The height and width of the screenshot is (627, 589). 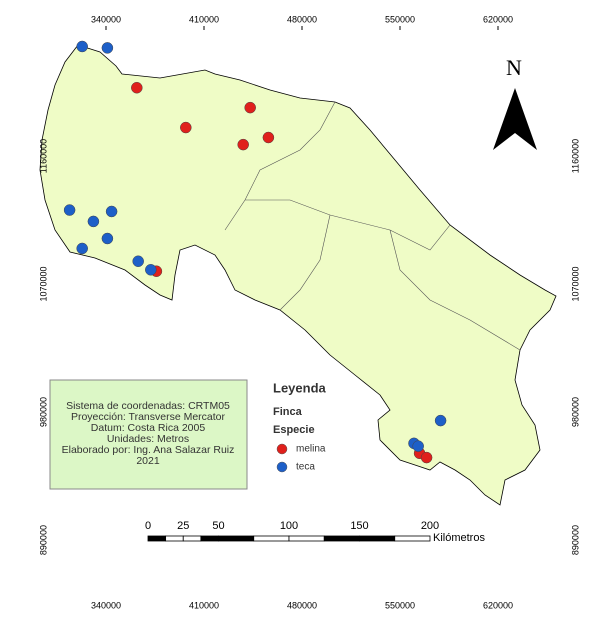 What do you see at coordinates (514, 67) in the screenshot?
I see `north-label: N` at bounding box center [514, 67].